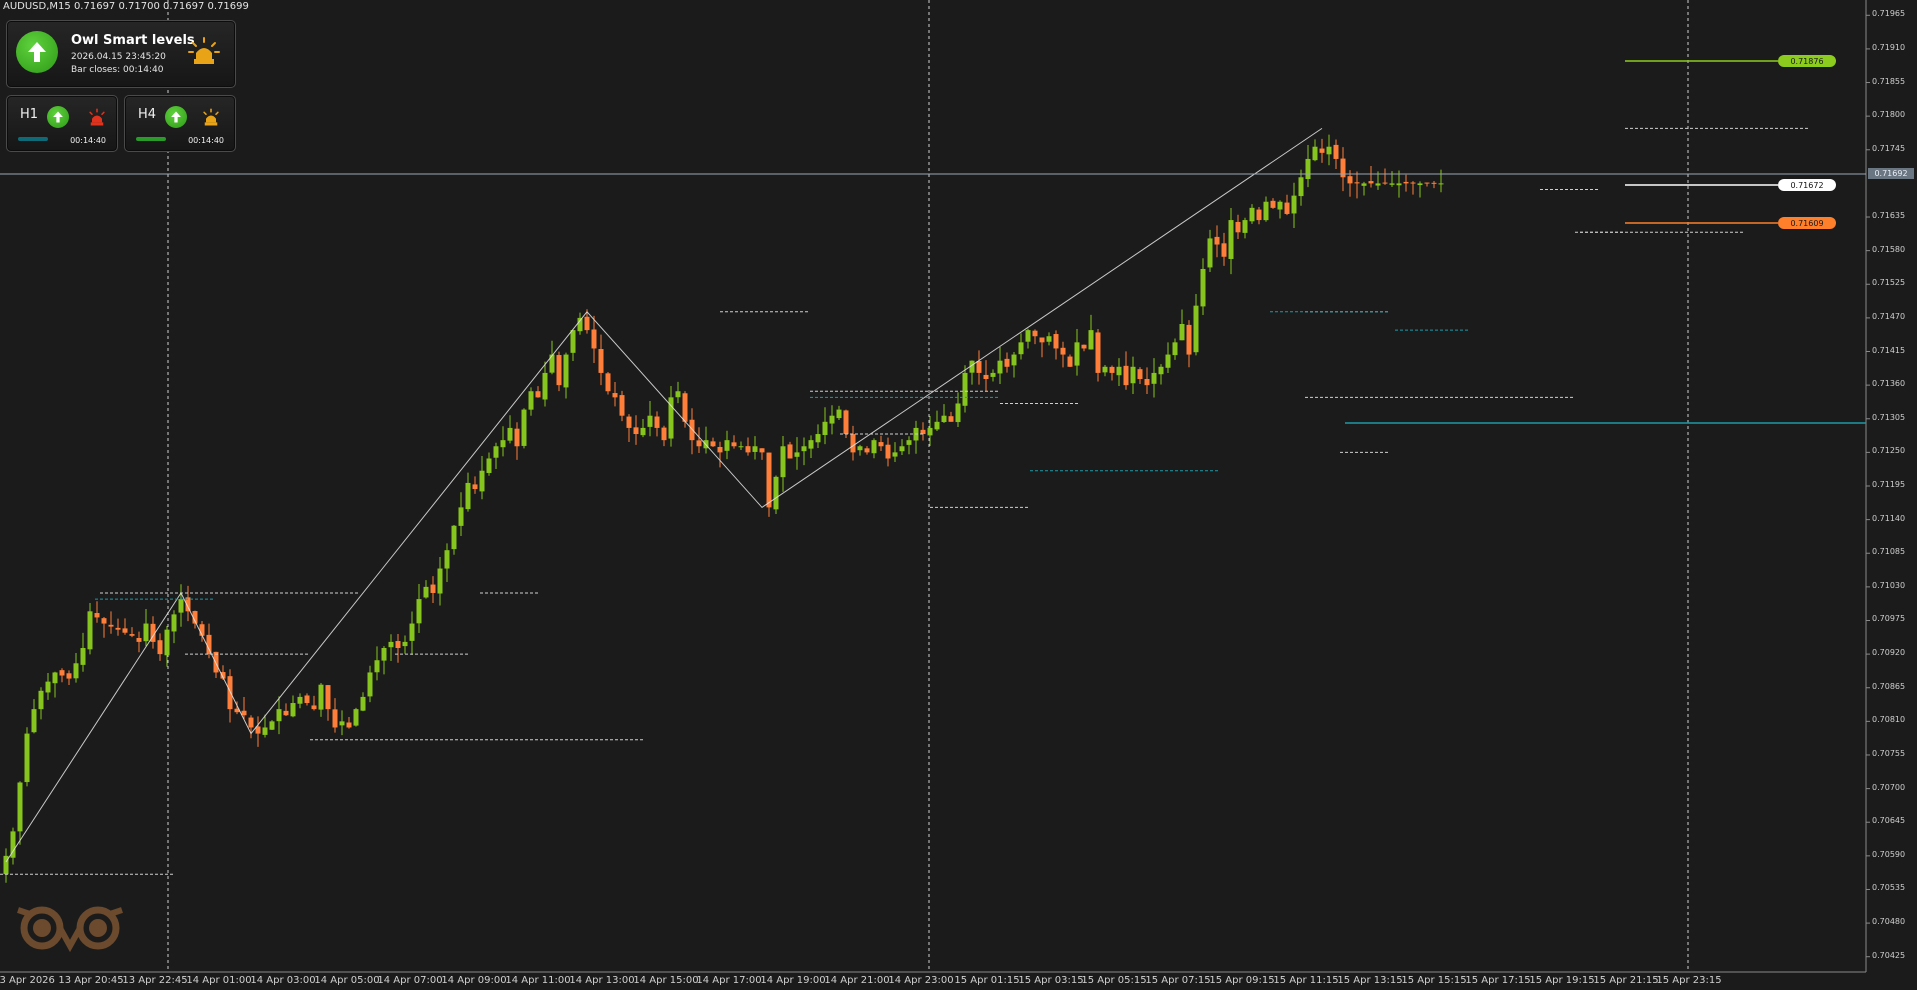 The height and width of the screenshot is (990, 1917). I want to click on price-tick-label: 0.71140, so click(1889, 518).